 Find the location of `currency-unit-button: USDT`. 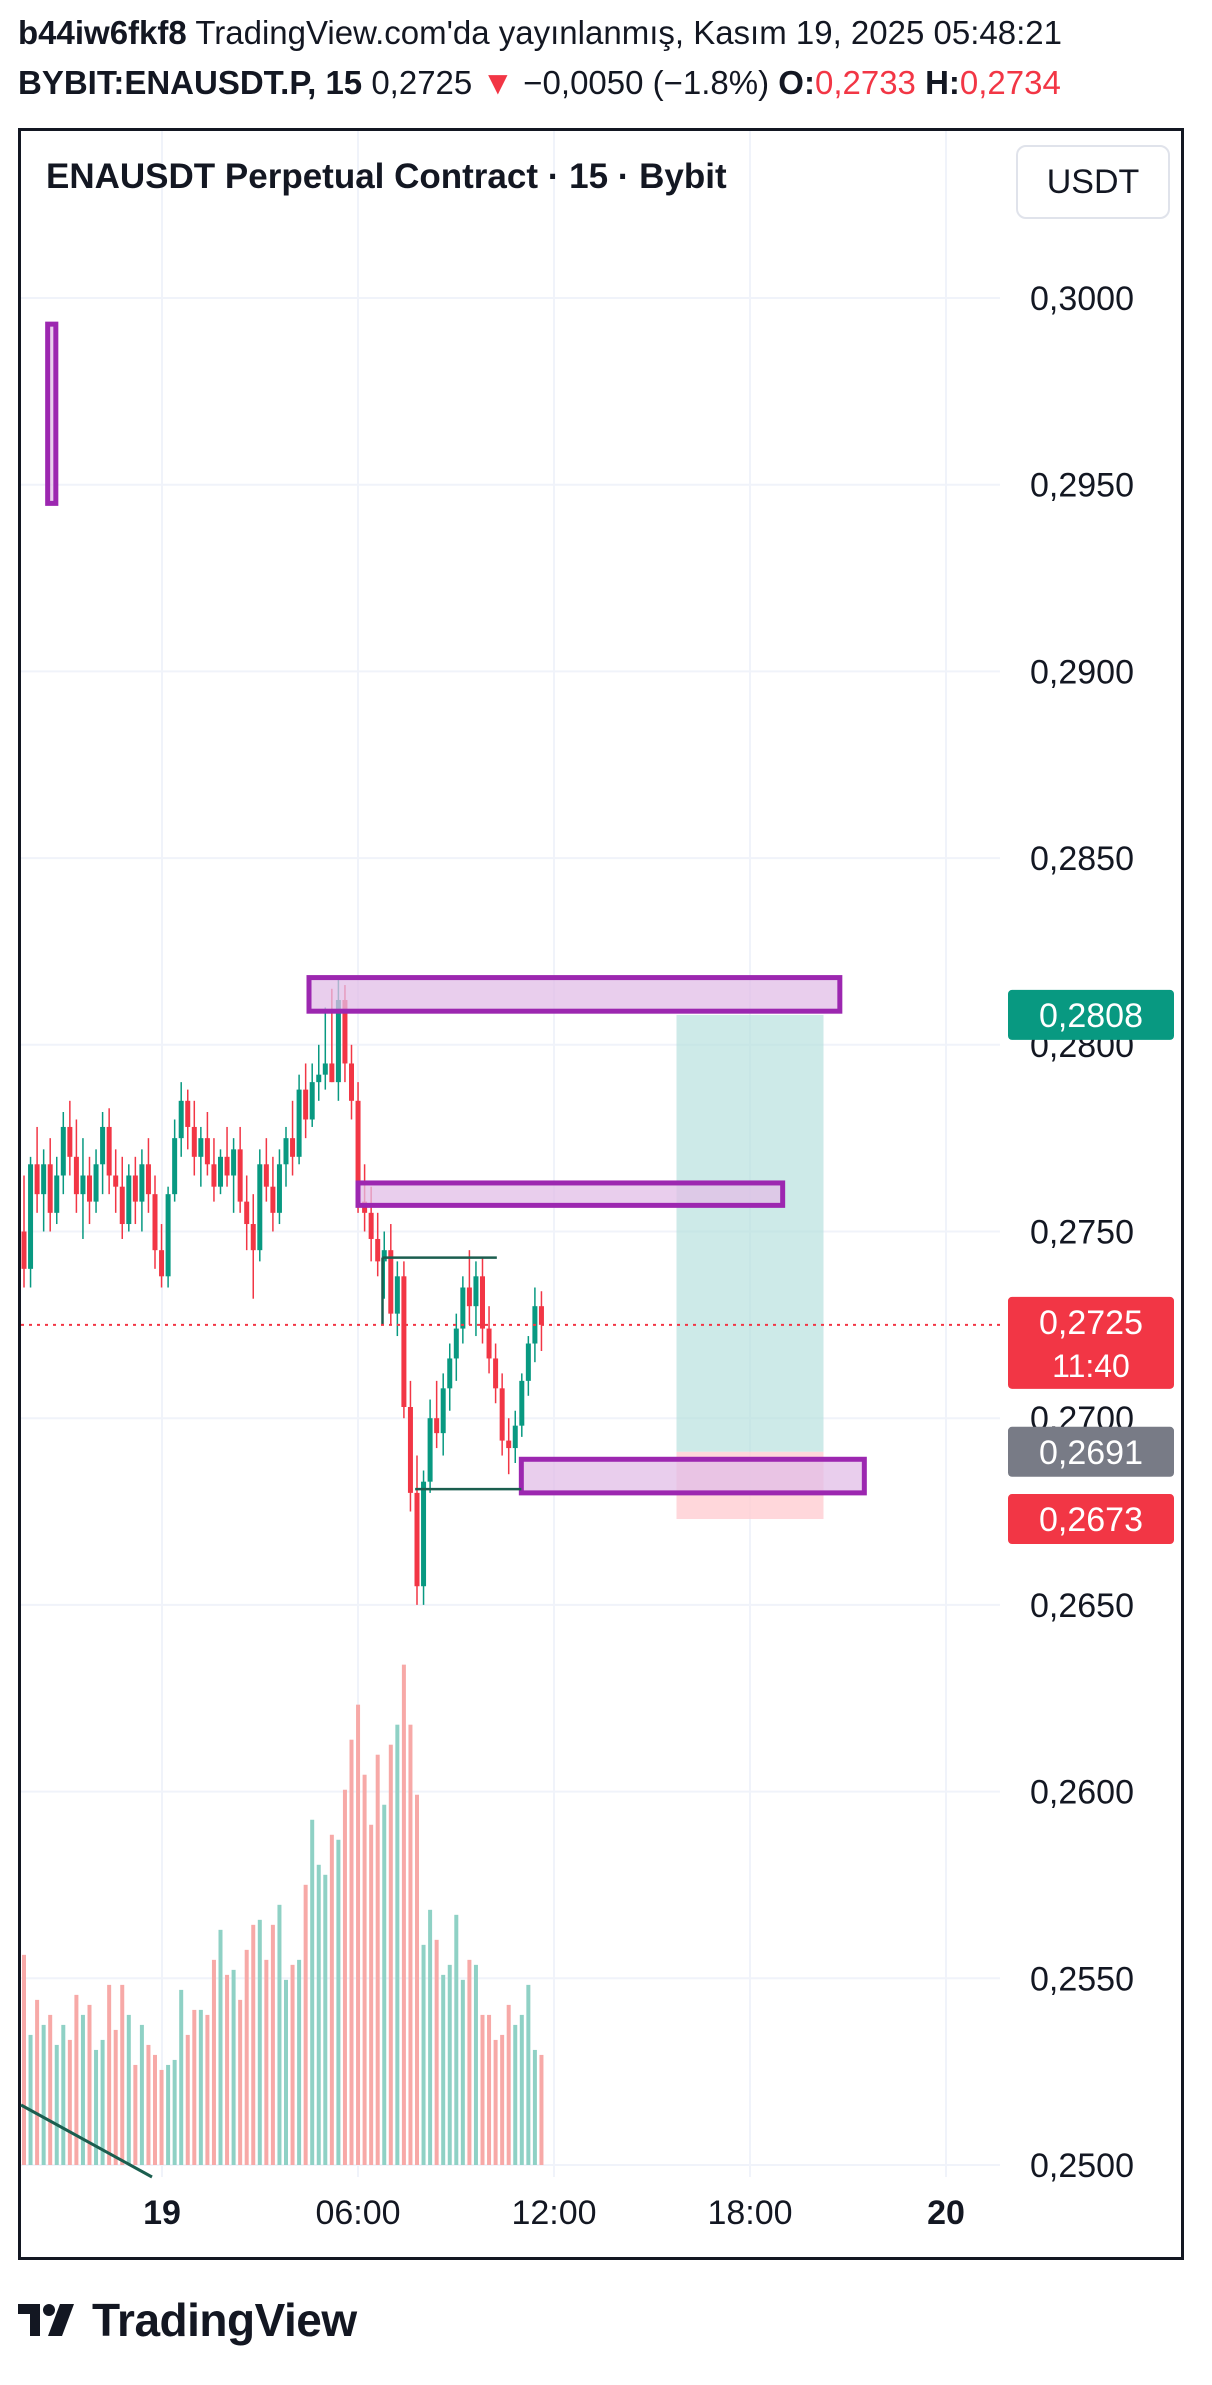

currency-unit-button: USDT is located at coordinates (1093, 182).